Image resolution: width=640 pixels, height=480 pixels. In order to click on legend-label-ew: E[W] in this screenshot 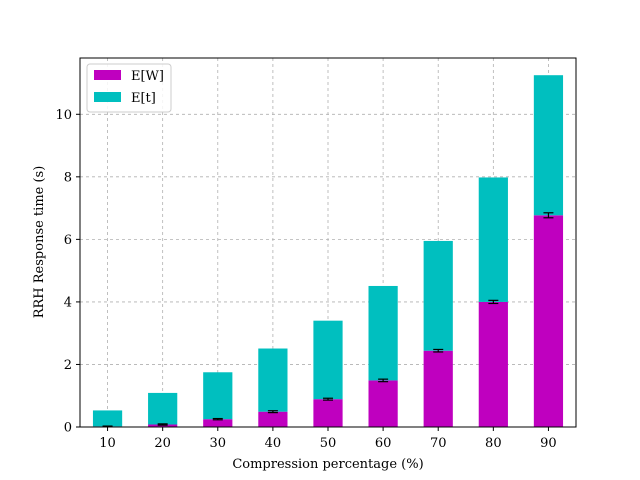, I will do `click(147, 76)`.